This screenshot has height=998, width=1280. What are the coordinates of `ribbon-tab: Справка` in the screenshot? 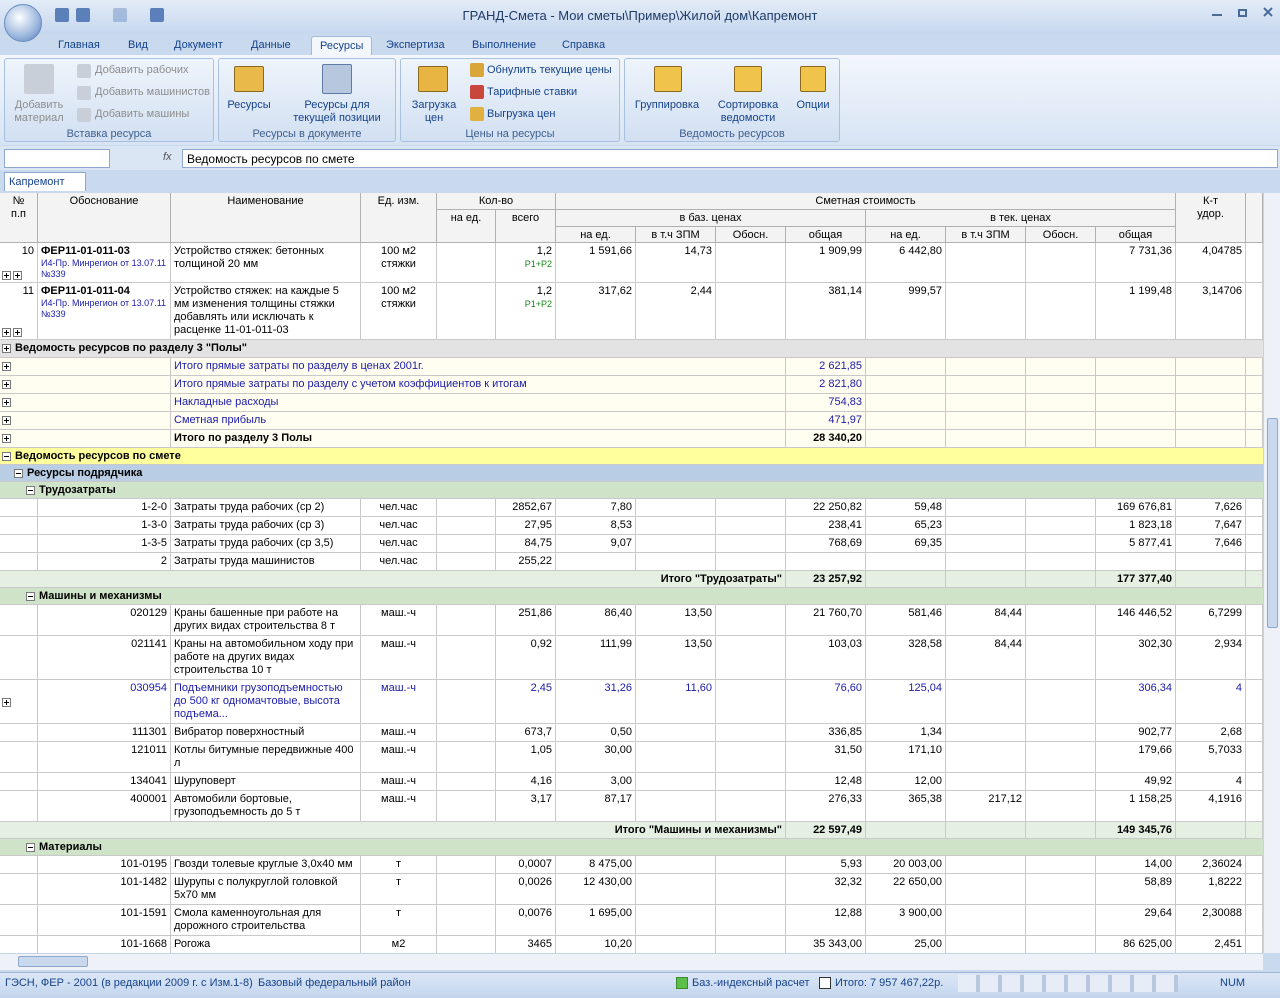 It's located at (583, 45).